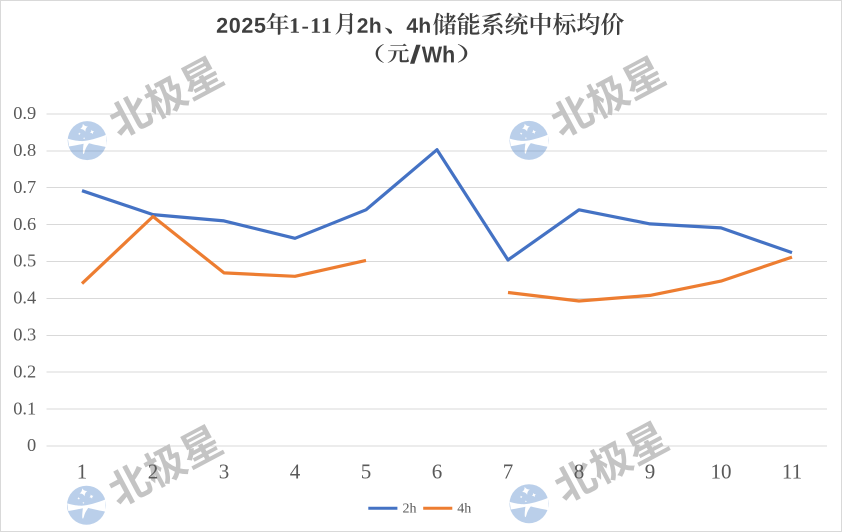 The height and width of the screenshot is (532, 842). I want to click on svg-text: 0.6, so click(24, 224).